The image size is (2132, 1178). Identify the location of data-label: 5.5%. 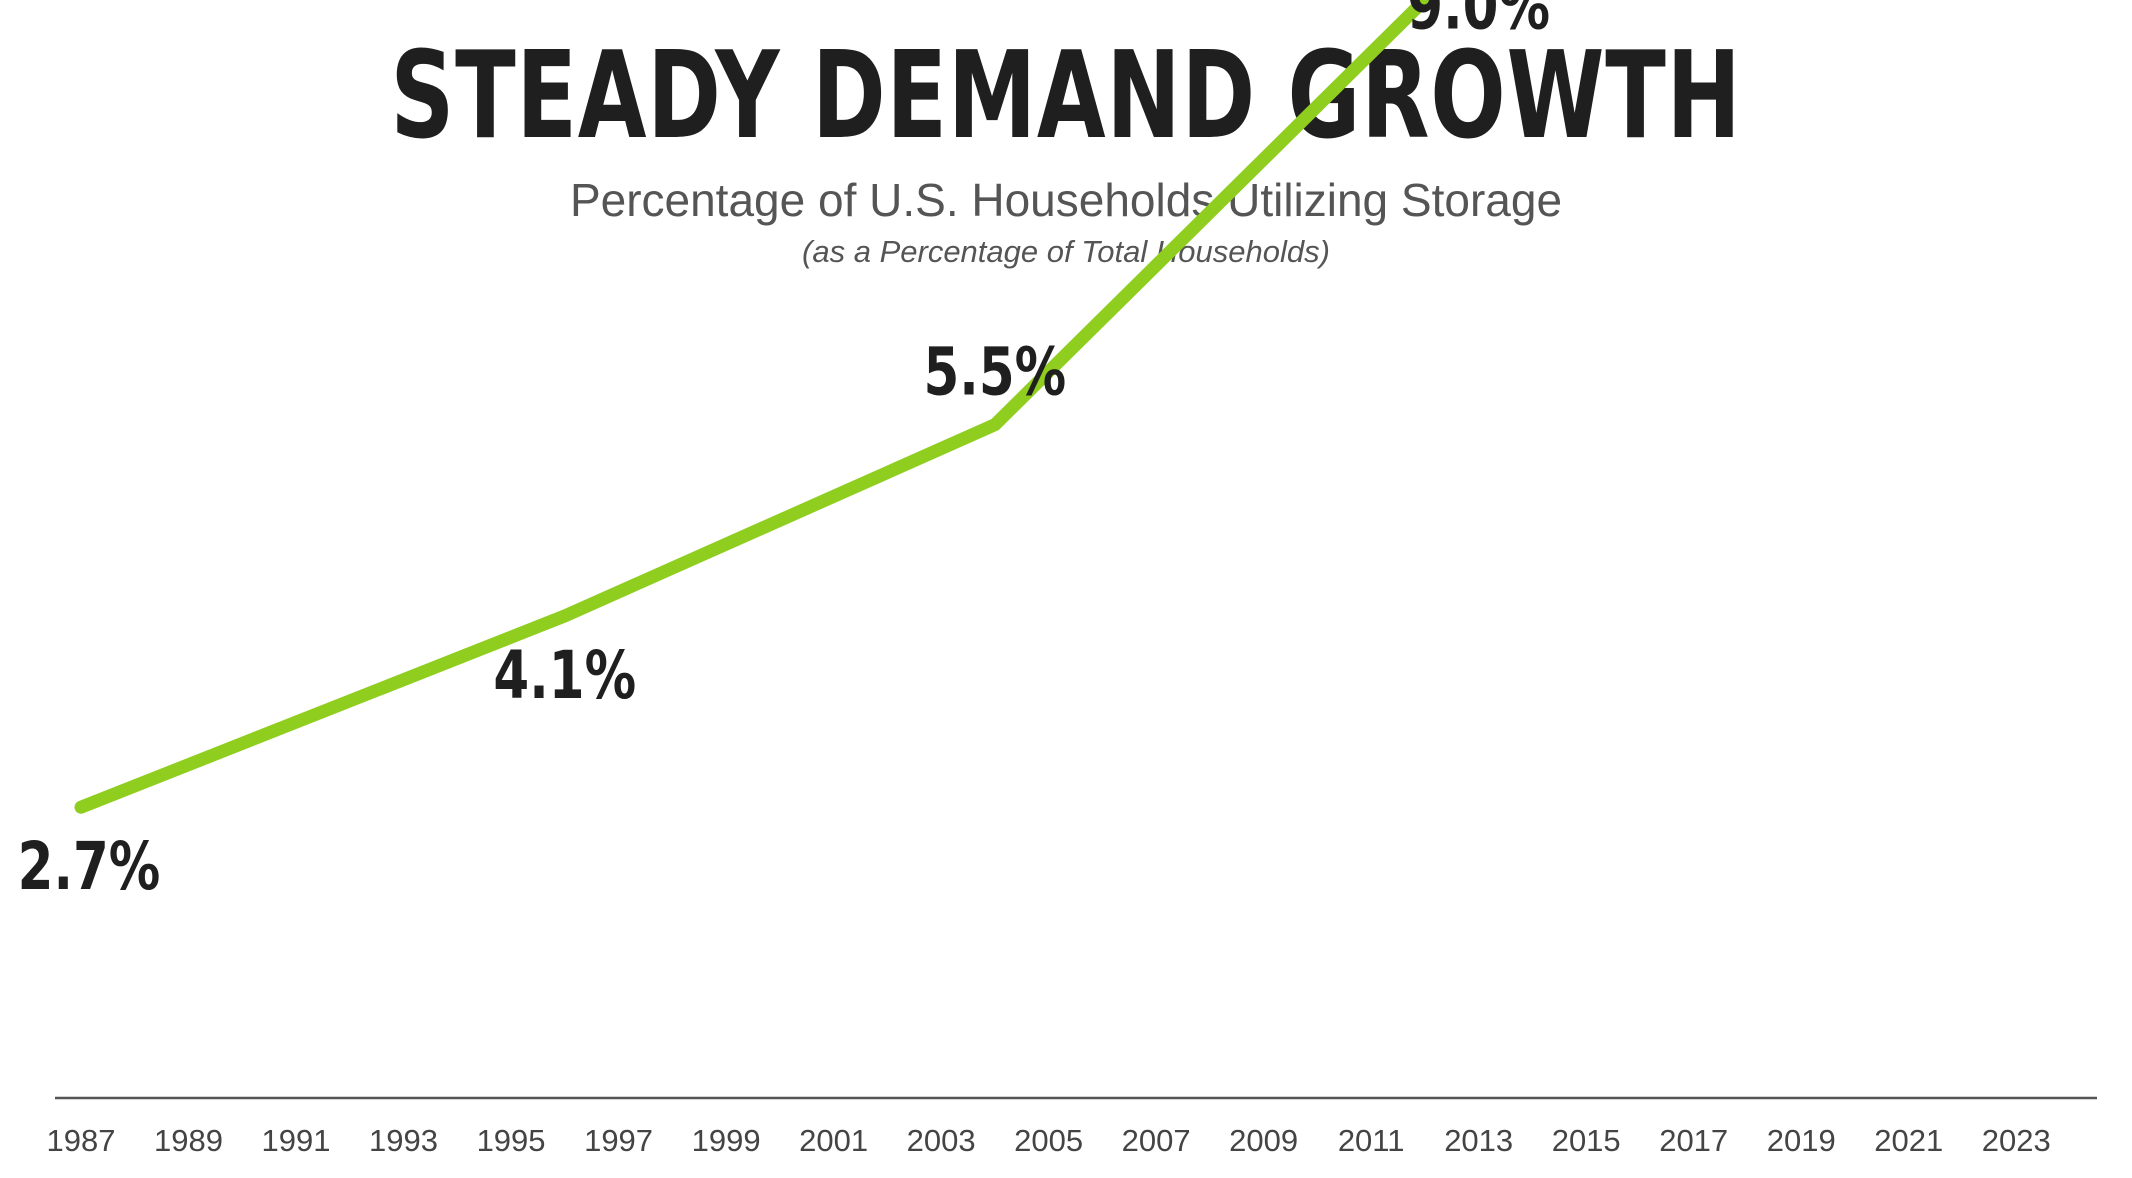
(994, 371).